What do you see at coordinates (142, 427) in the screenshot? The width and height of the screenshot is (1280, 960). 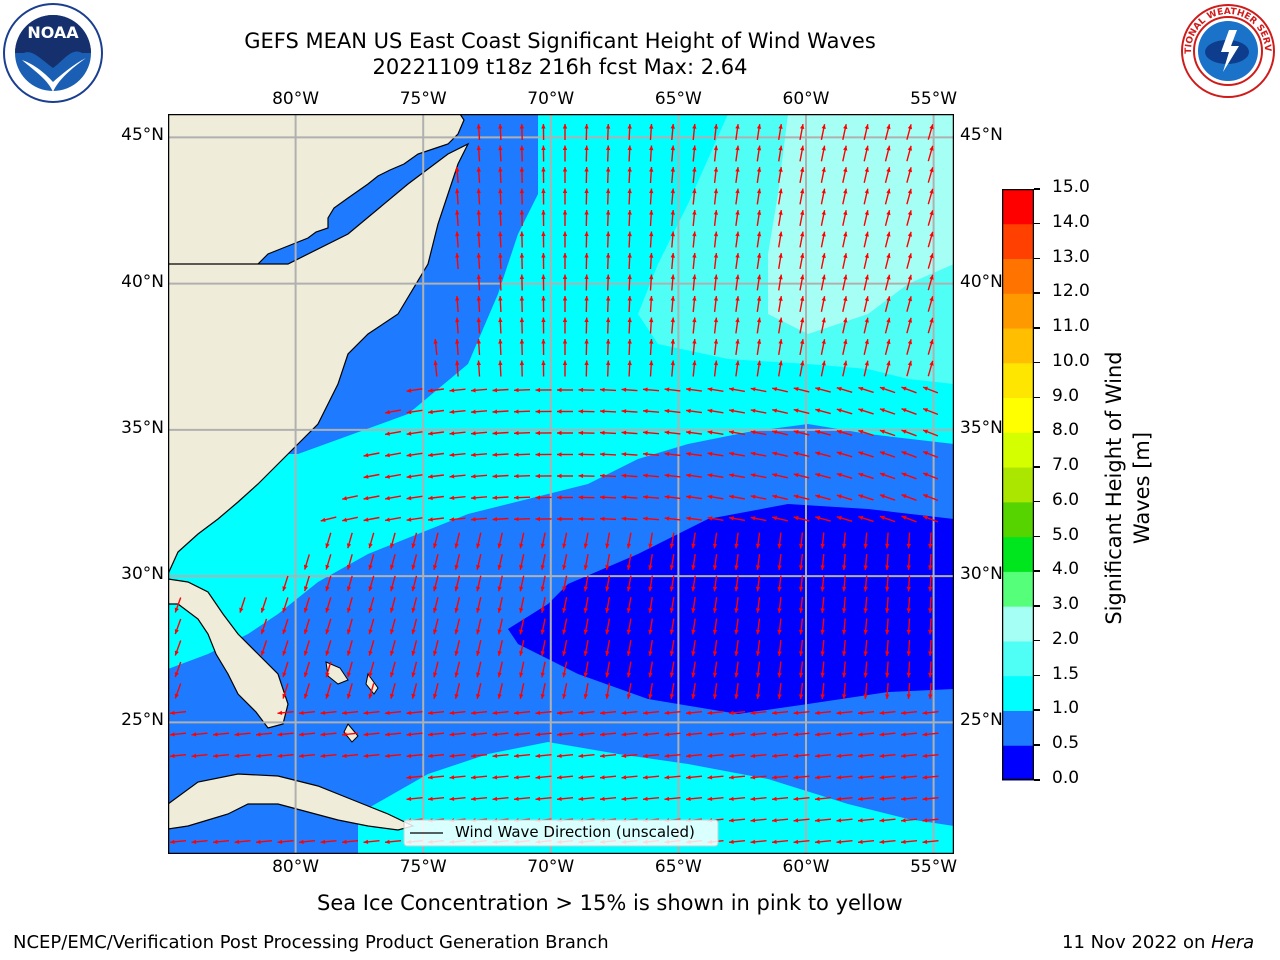 I see `lat-tick-left: 35°N` at bounding box center [142, 427].